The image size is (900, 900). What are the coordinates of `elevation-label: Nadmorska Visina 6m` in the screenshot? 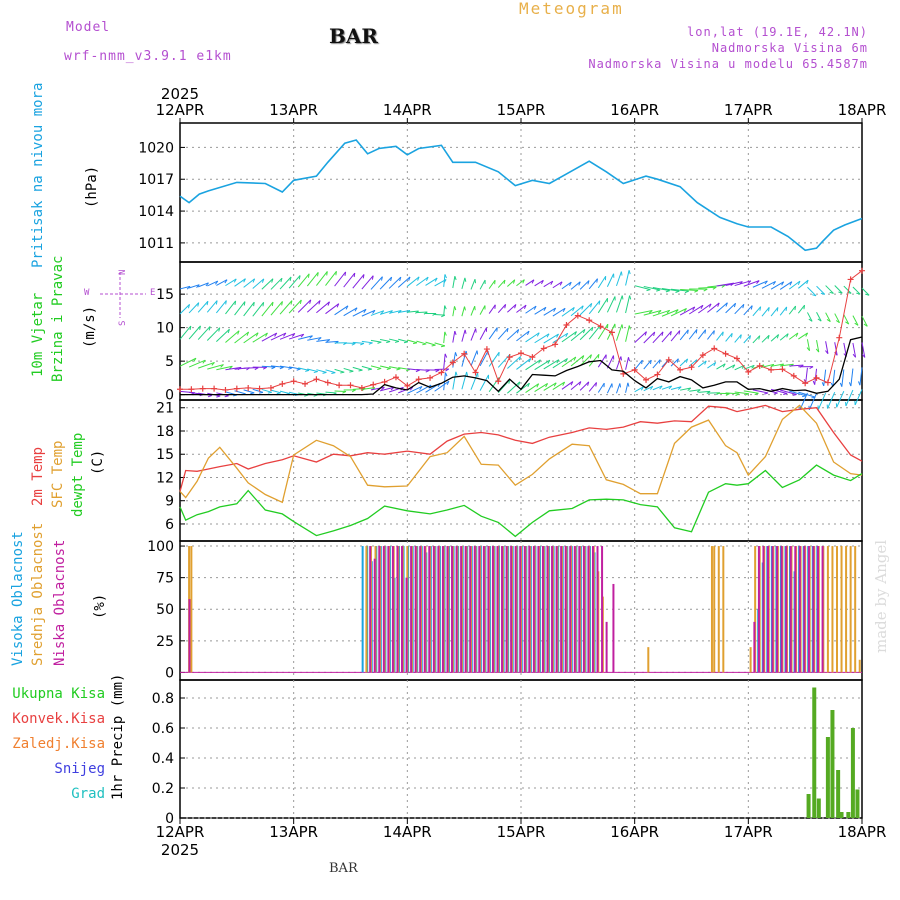 It's located at (789, 48).